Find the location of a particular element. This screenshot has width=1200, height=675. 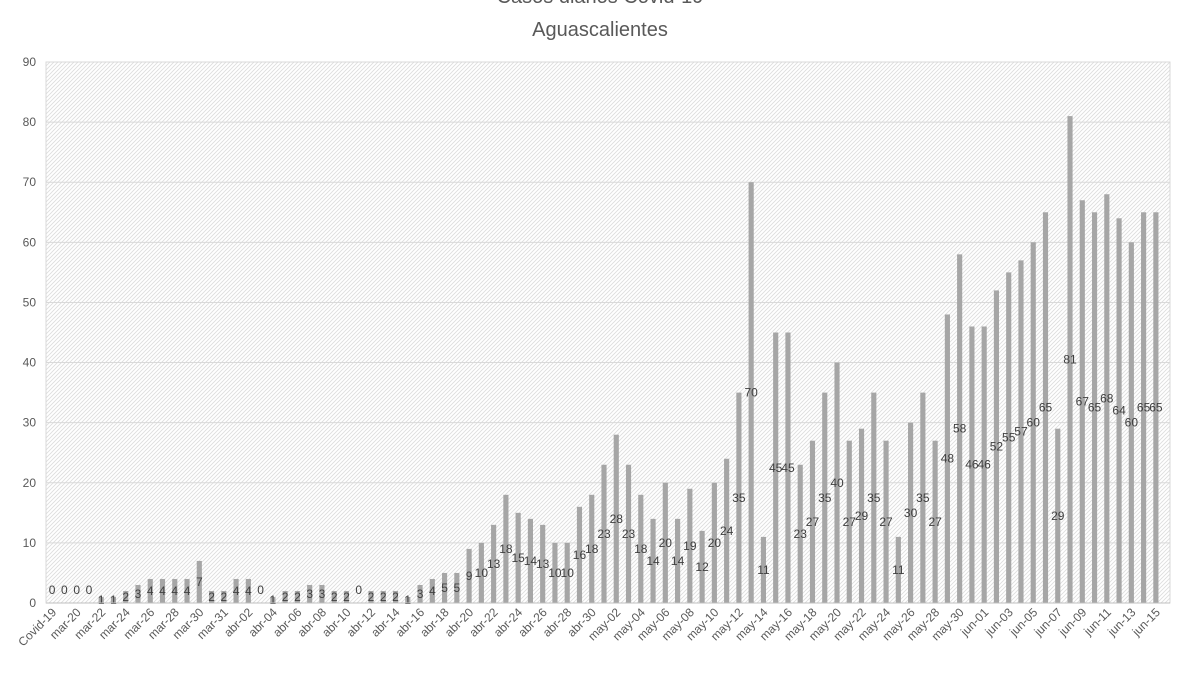

data-label: 10 is located at coordinates (568, 573).